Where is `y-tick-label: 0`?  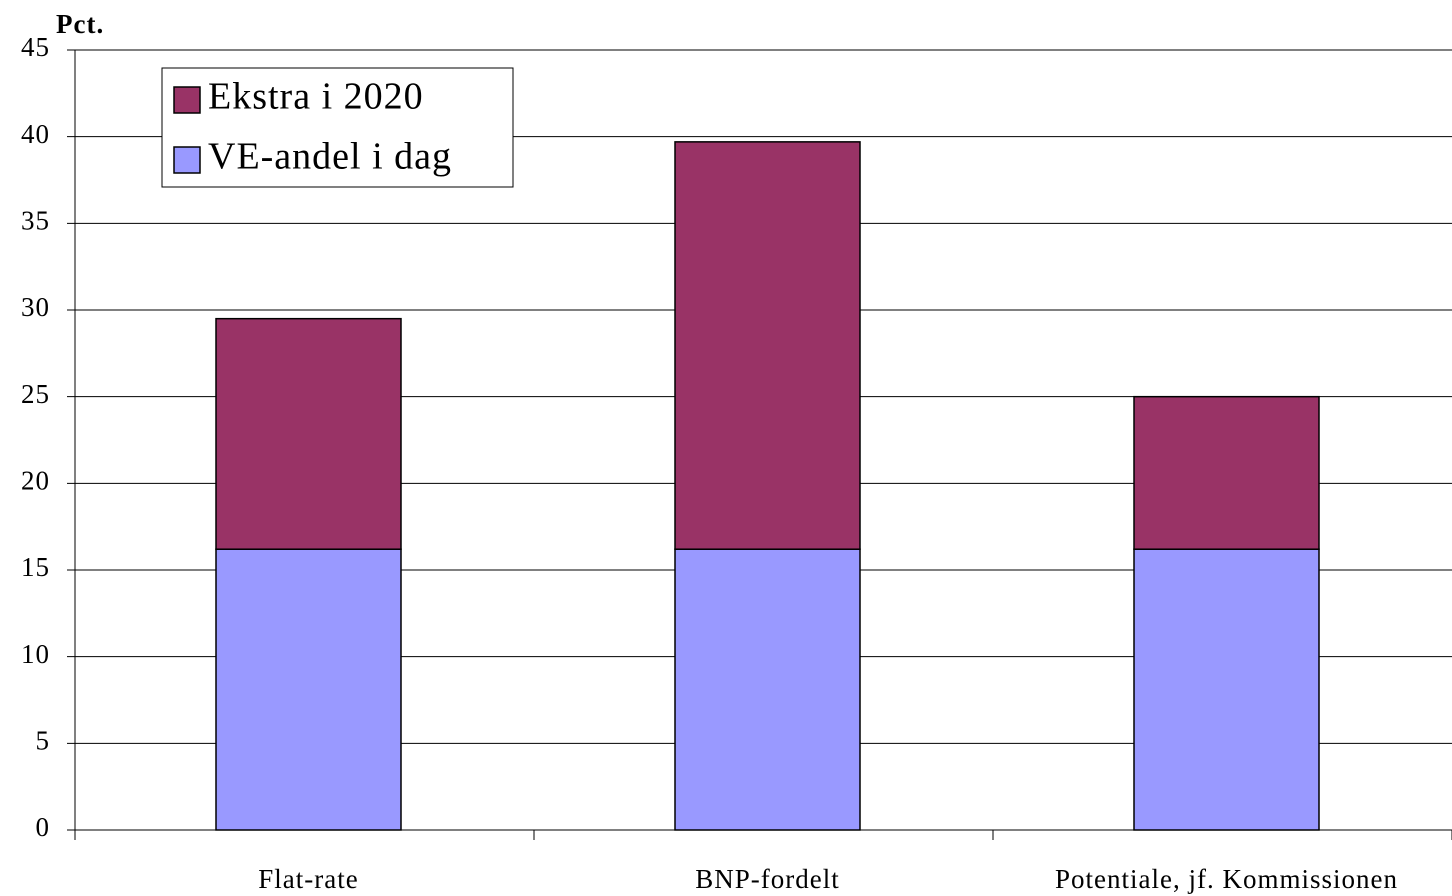 y-tick-label: 0 is located at coordinates (43, 827).